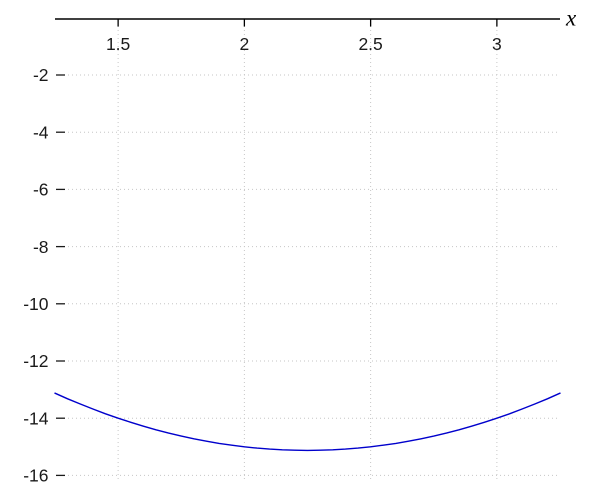 Image resolution: width=600 pixels, height=500 pixels. What do you see at coordinates (36, 304) in the screenshot?
I see `y-tick-label: -10` at bounding box center [36, 304].